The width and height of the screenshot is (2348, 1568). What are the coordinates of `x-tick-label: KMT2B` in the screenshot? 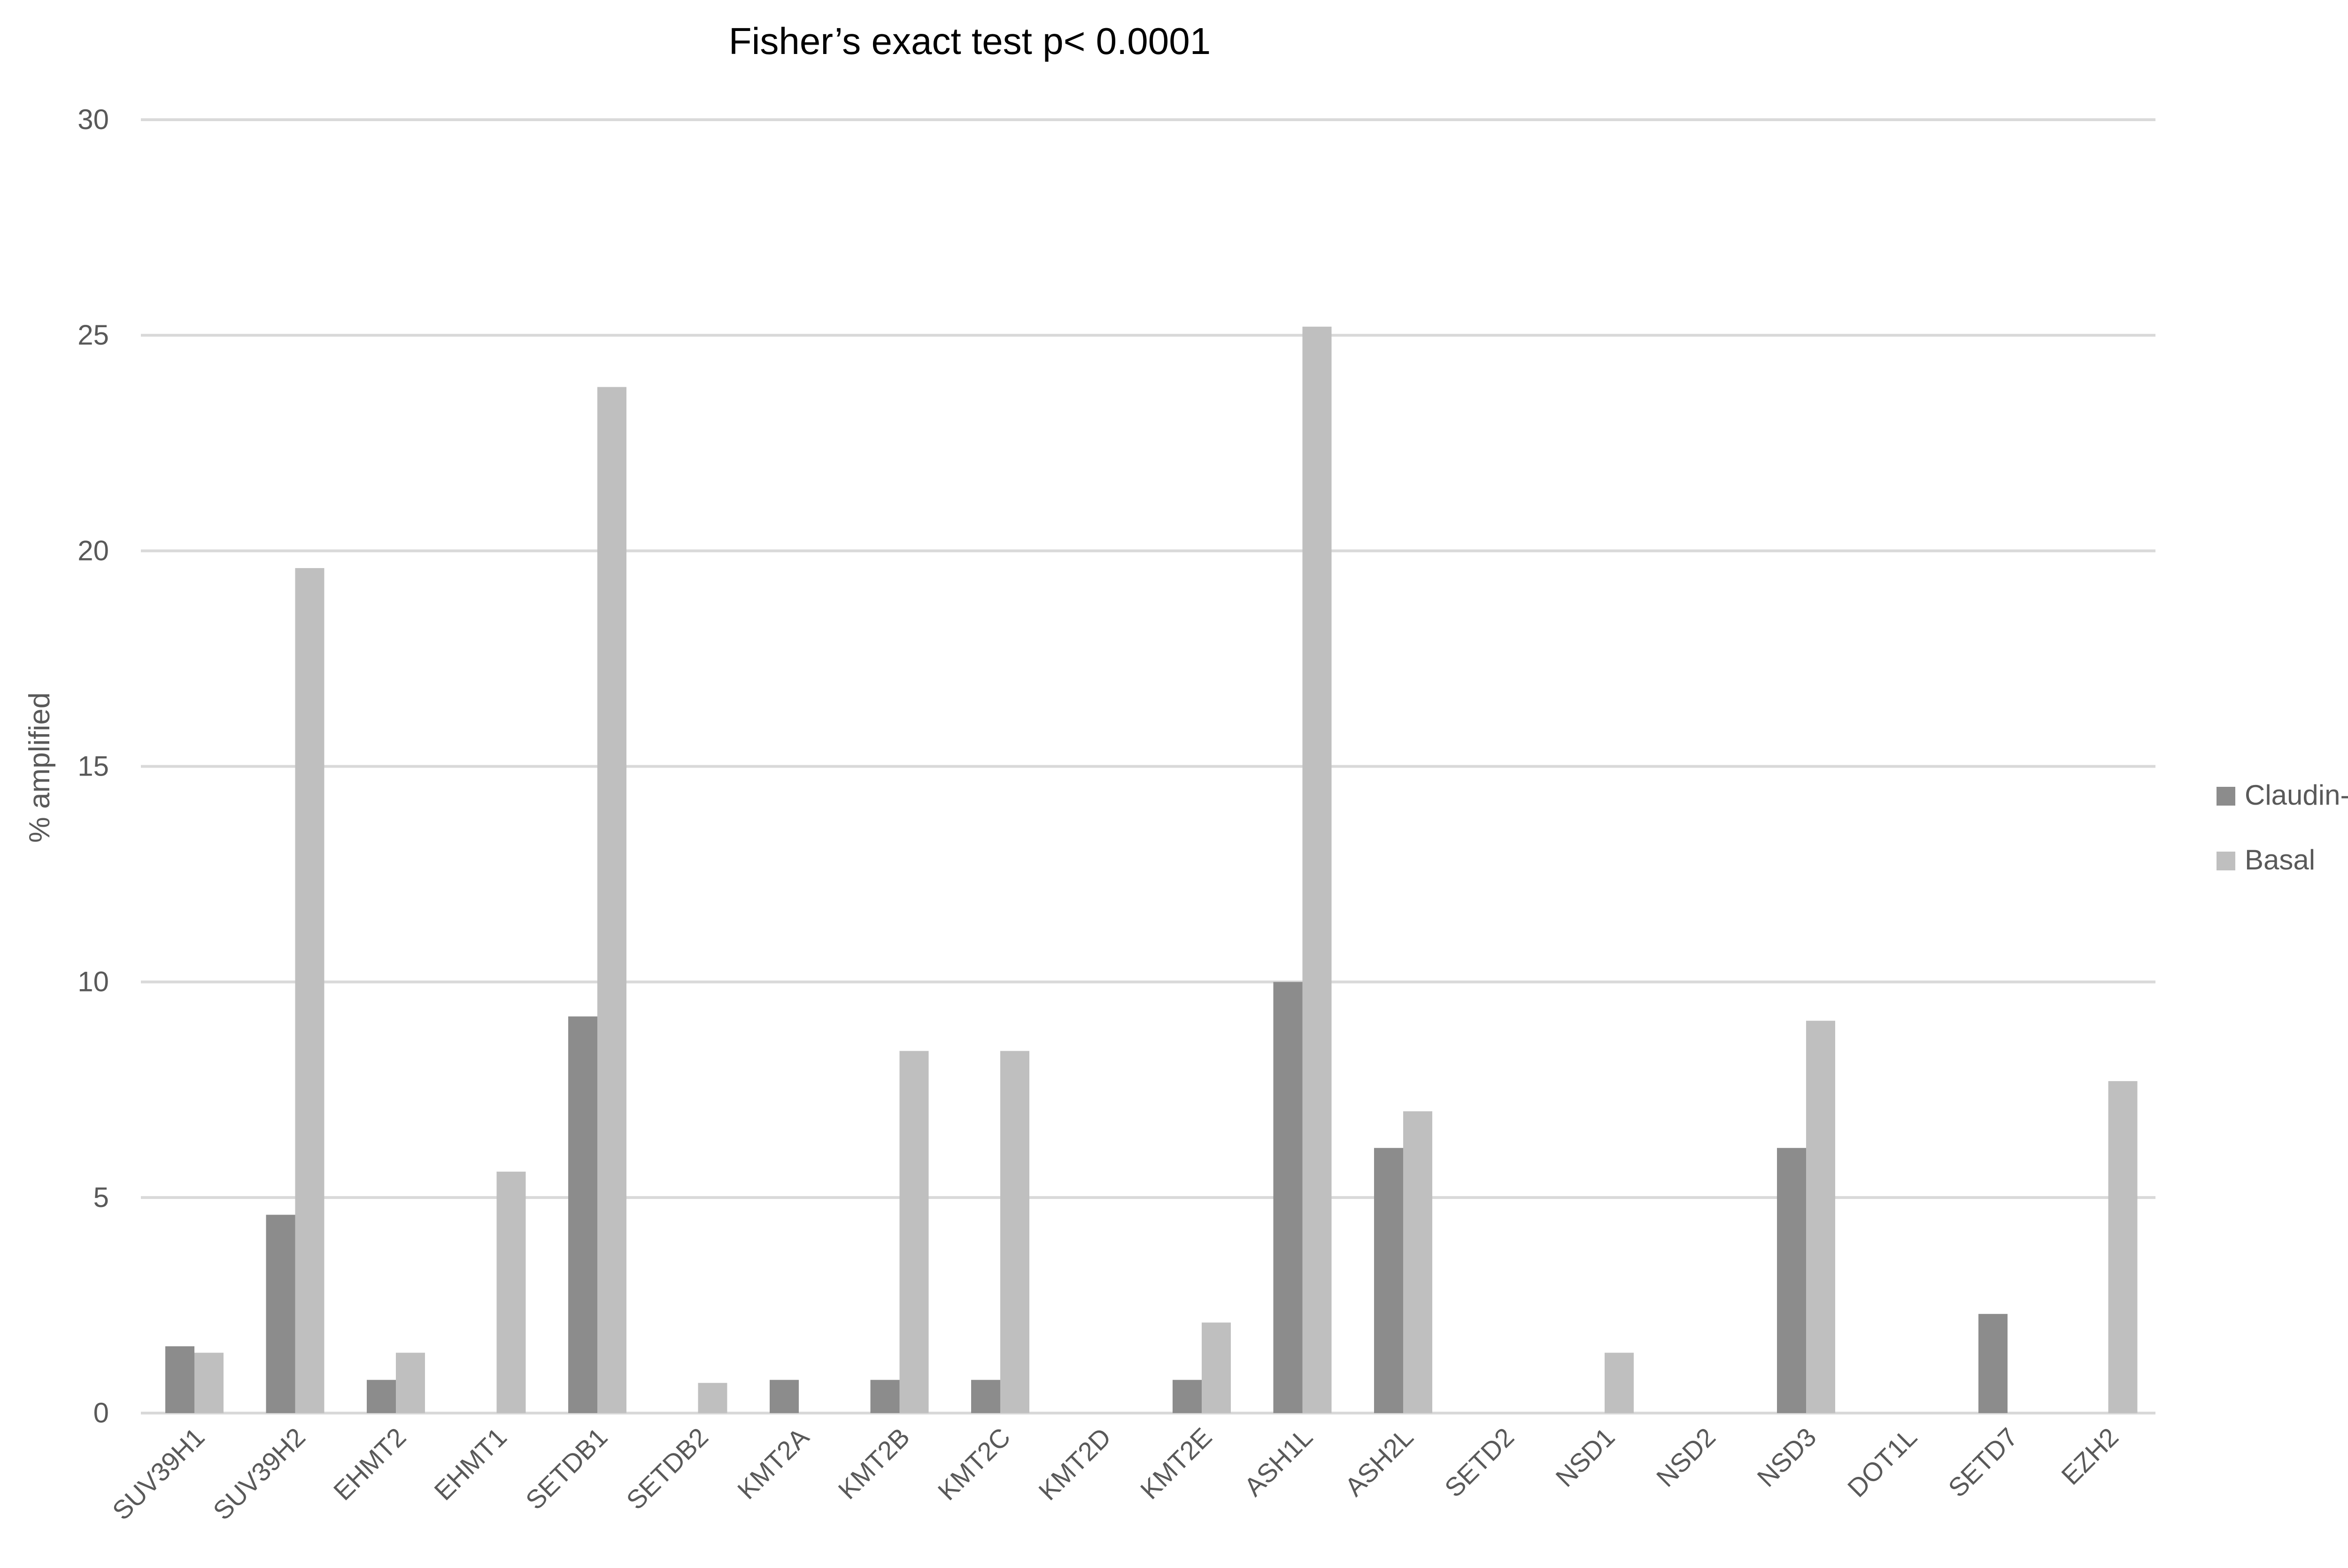 It's located at (874, 1464).